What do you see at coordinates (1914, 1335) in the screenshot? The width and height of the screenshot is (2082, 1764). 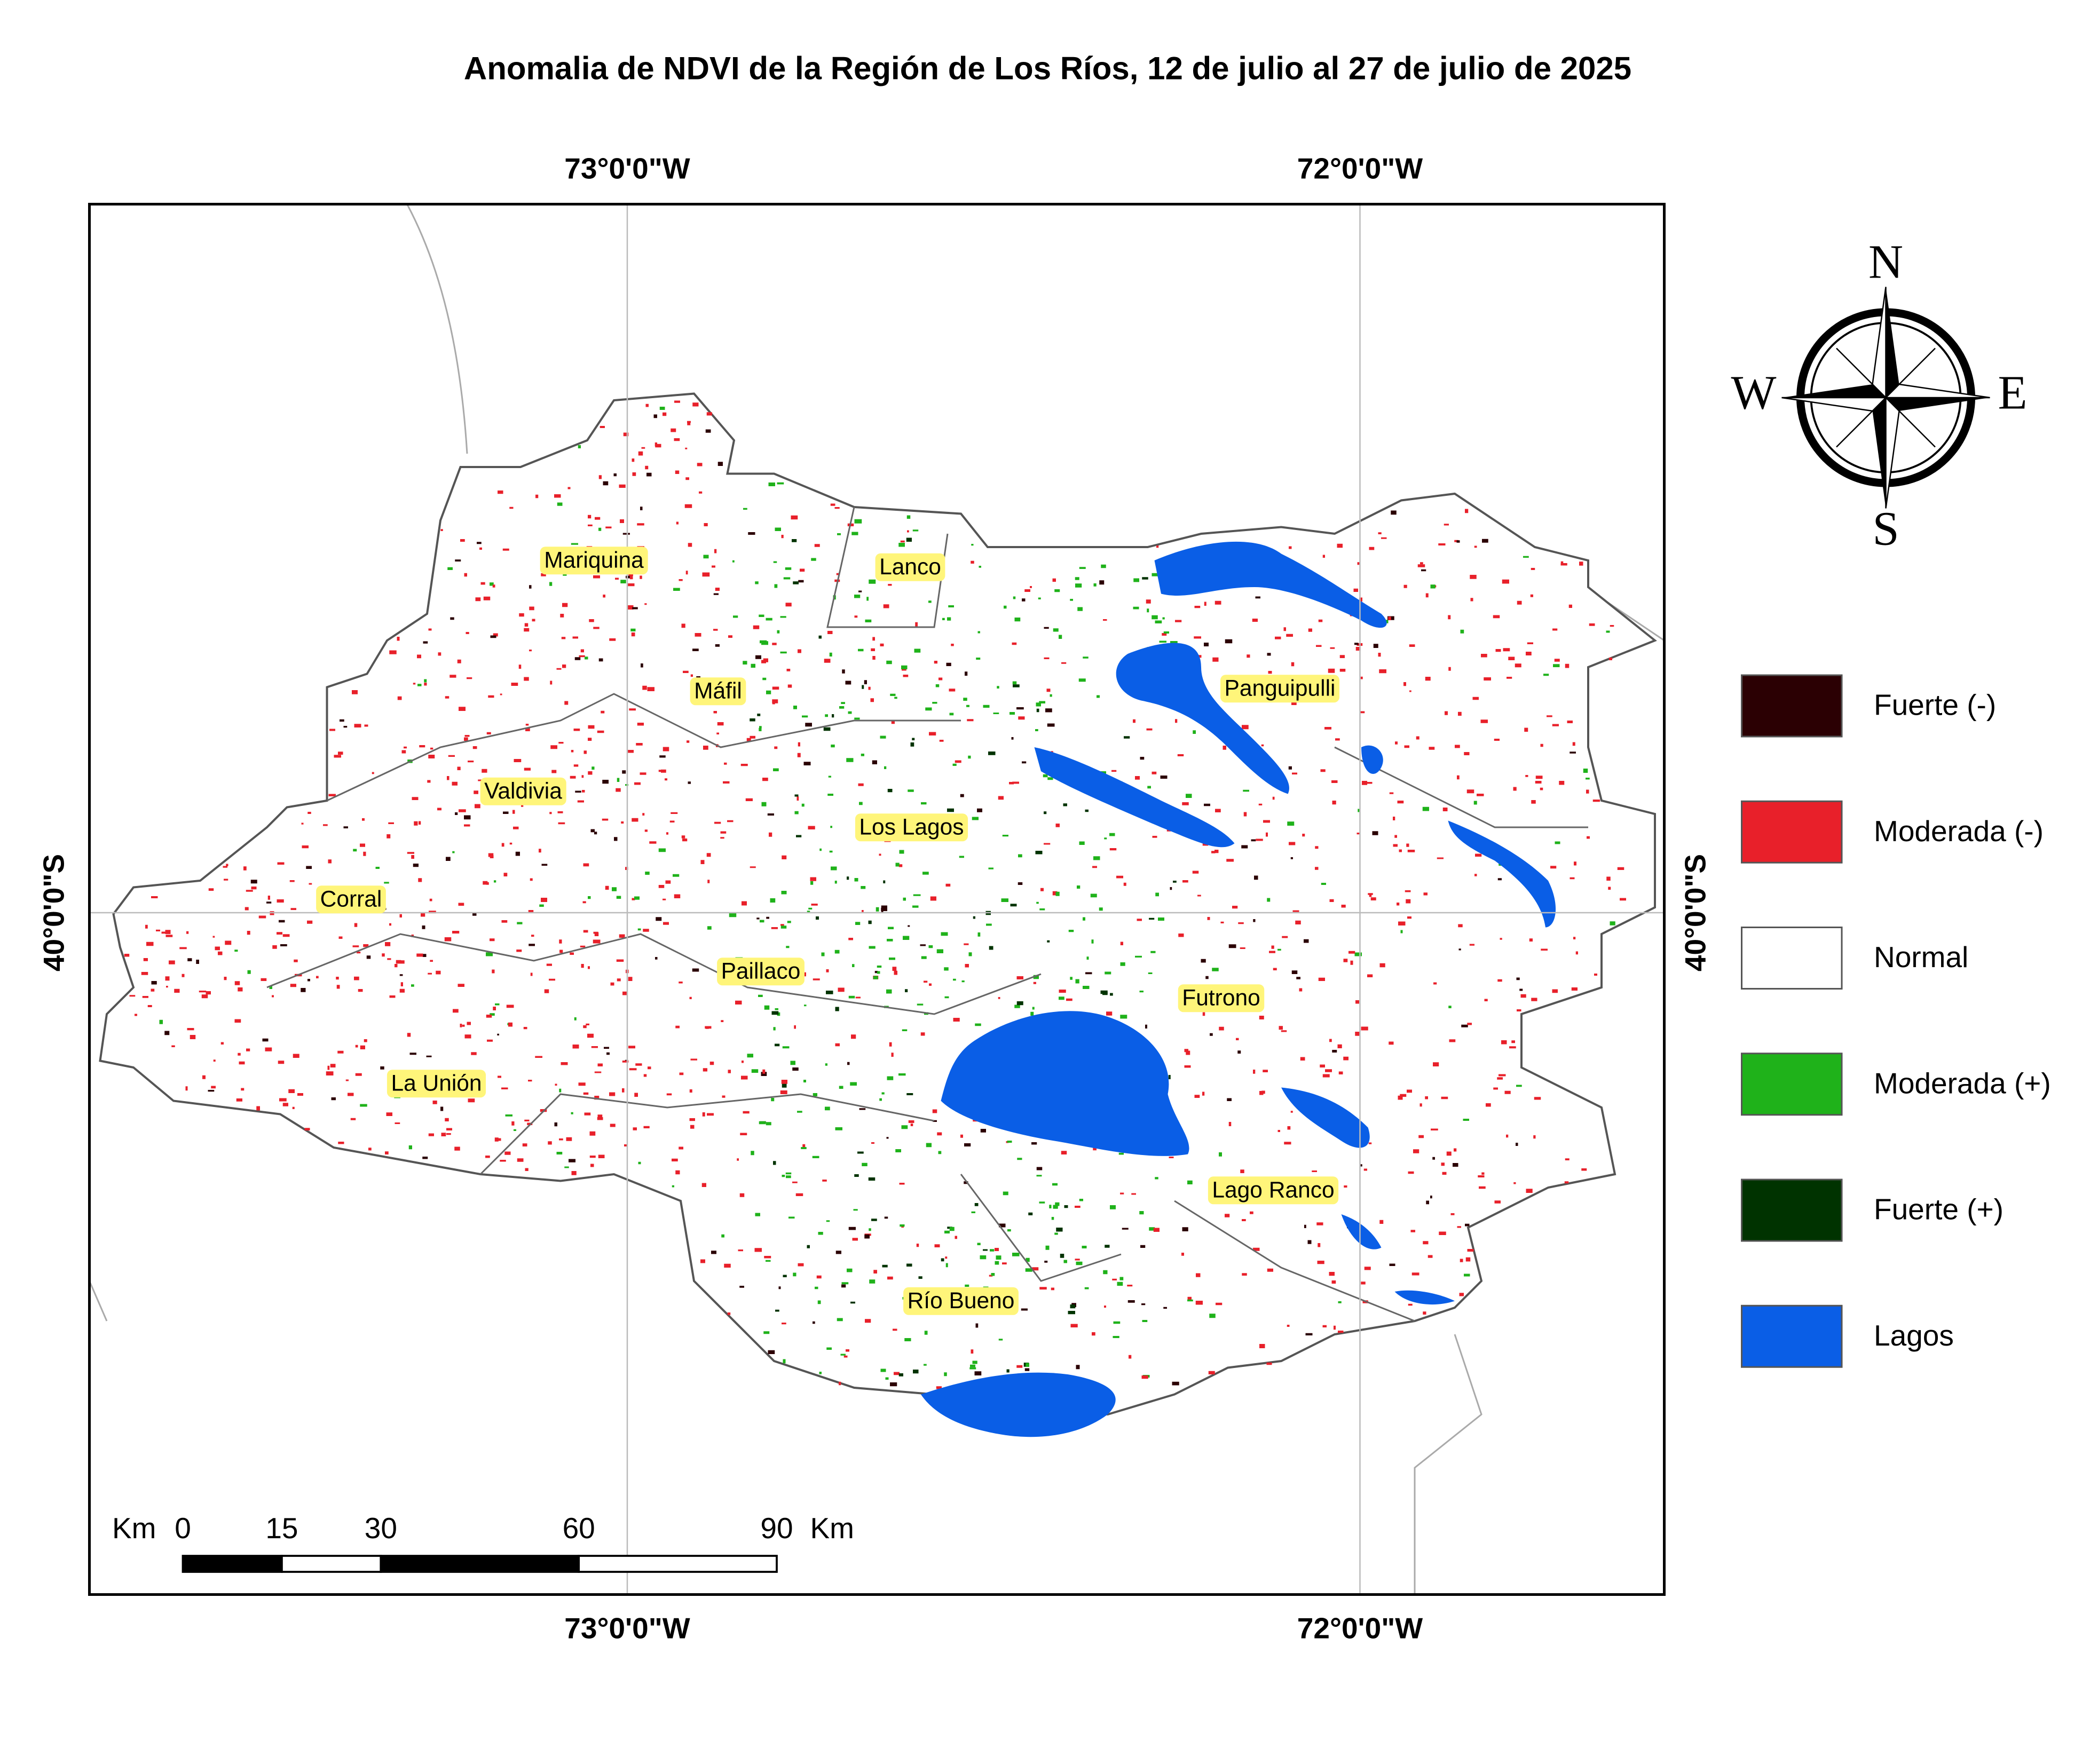 I see `legend-label: Lagos` at bounding box center [1914, 1335].